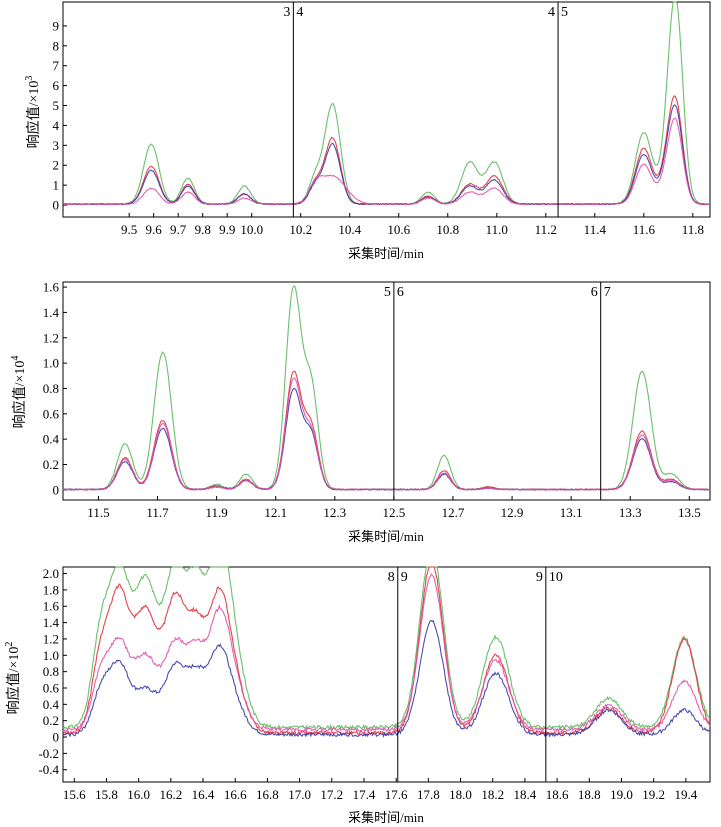 Image resolution: width=721 pixels, height=827 pixels. I want to click on y-axis-label: 响应值/×104, so click(19, 392).